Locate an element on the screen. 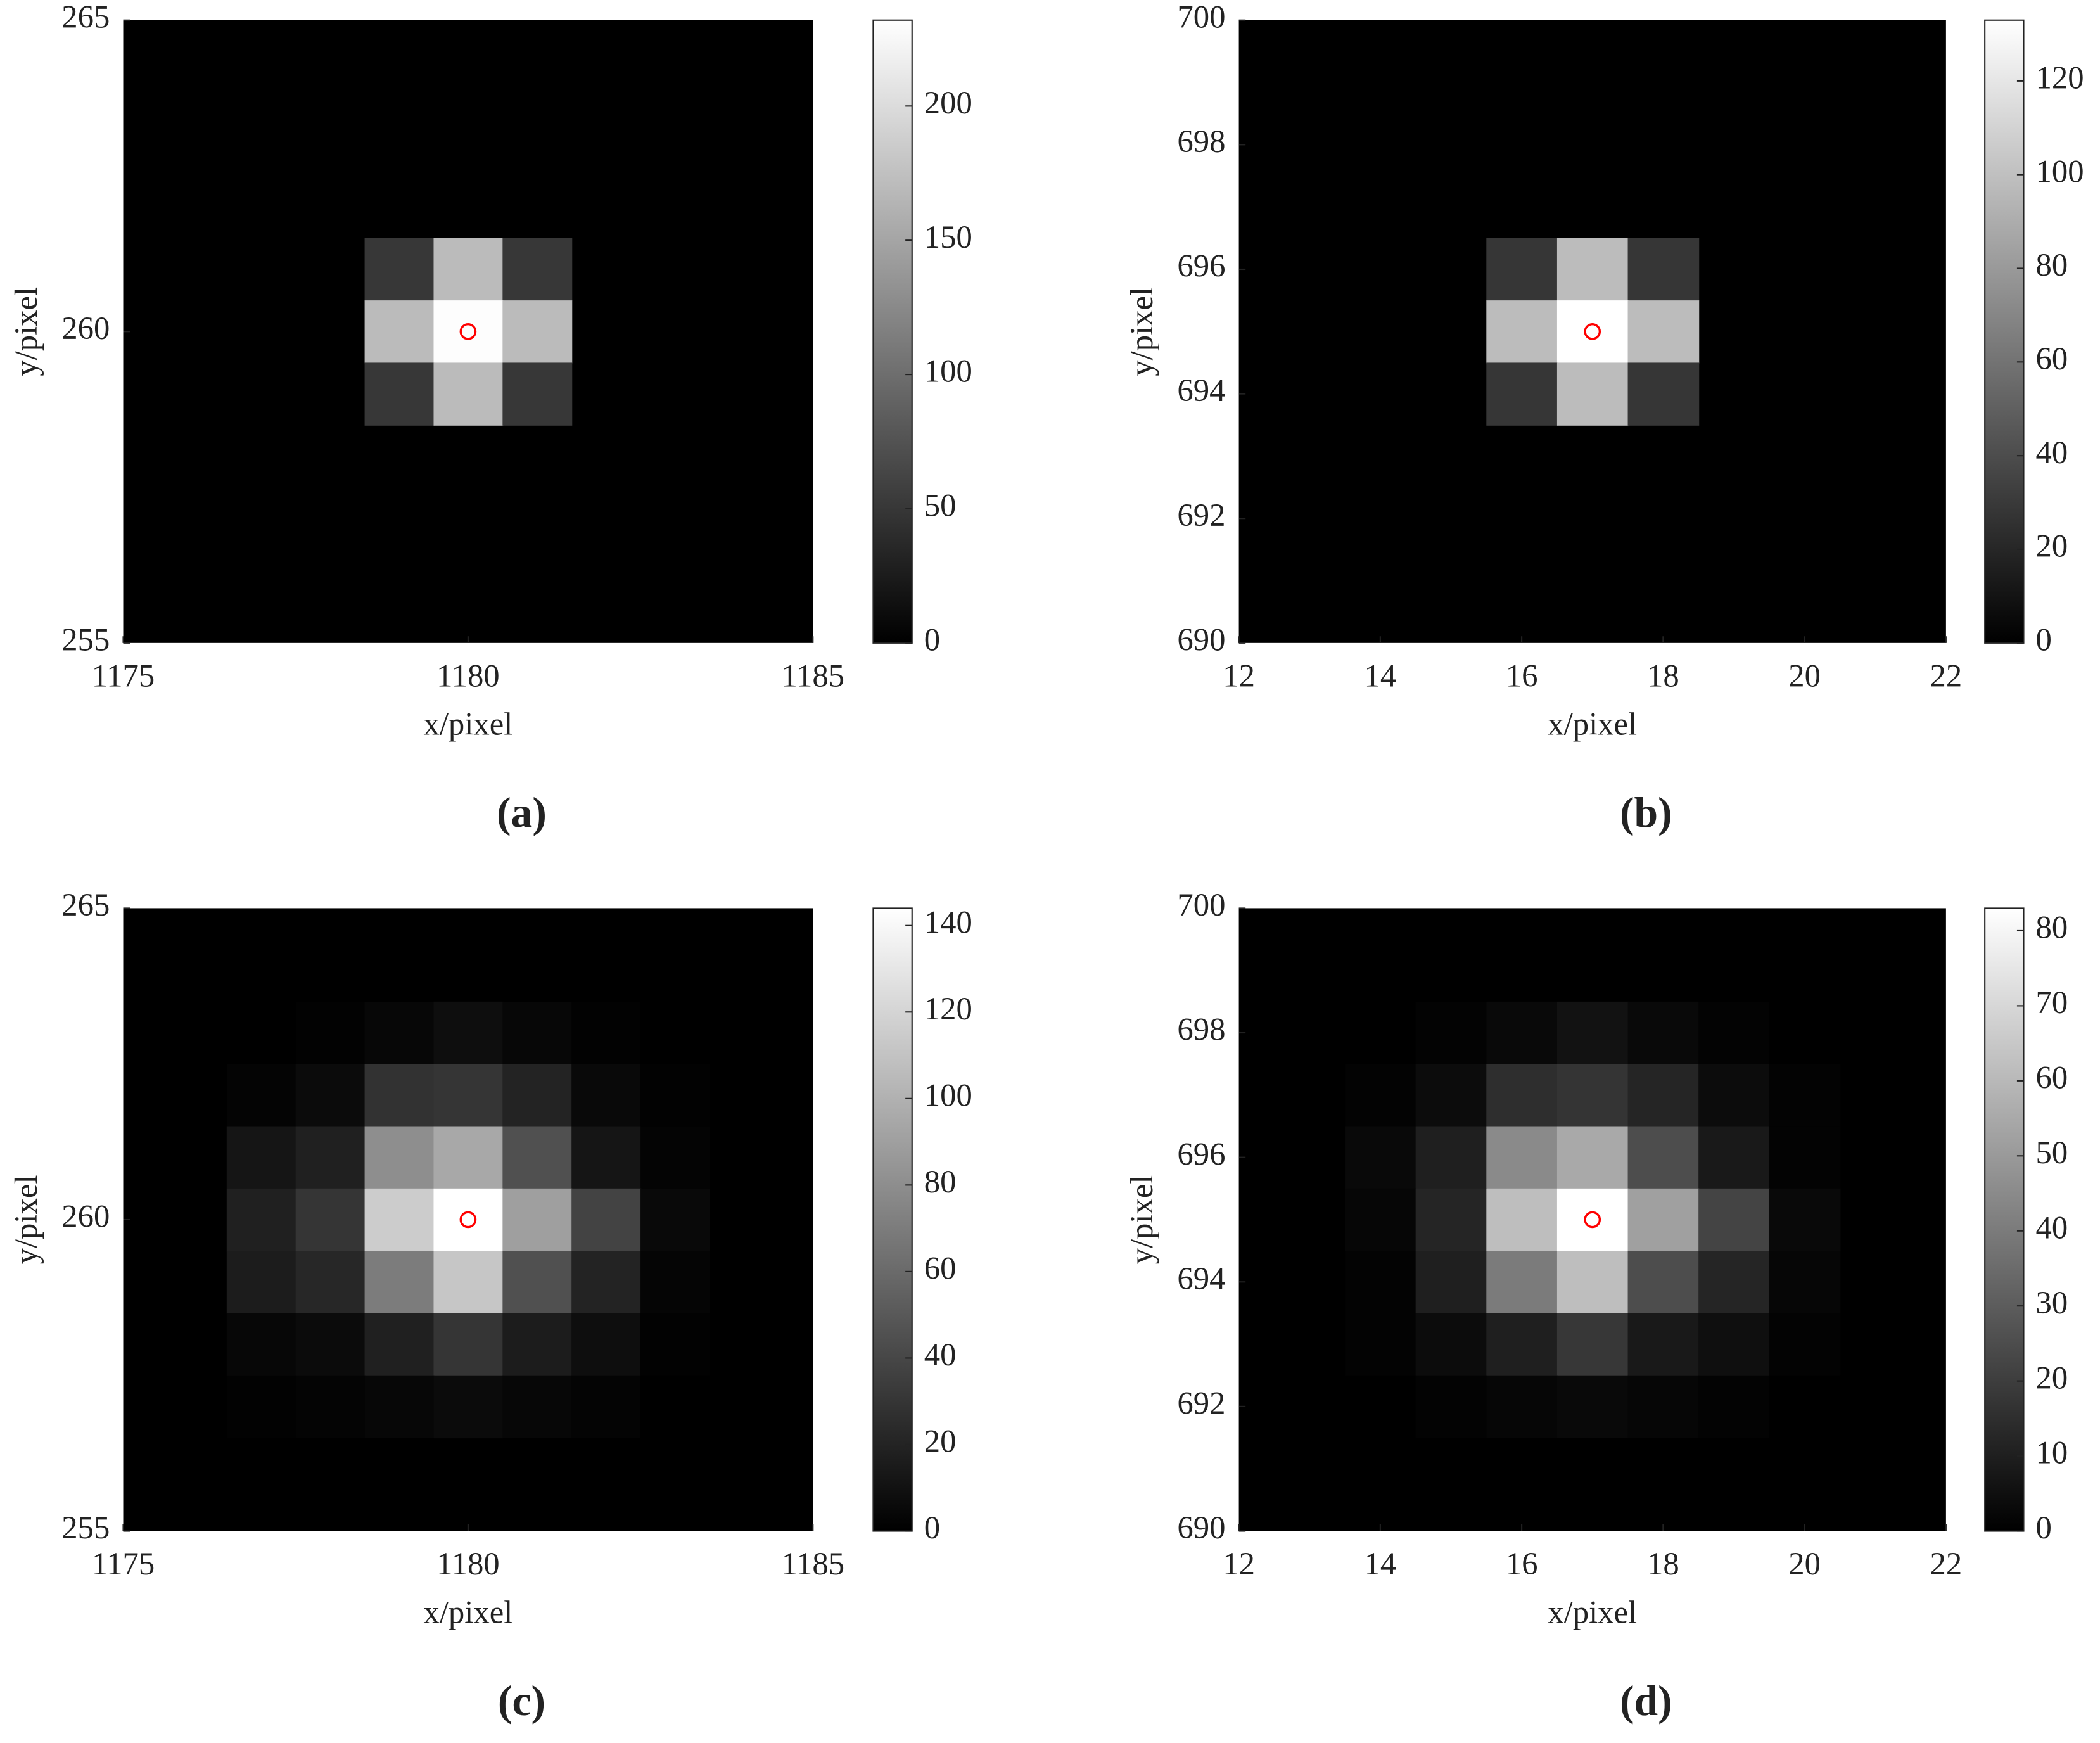 This screenshot has height=1743, width=2100. colorbar-tick-label: 60 is located at coordinates (2052, 1077).